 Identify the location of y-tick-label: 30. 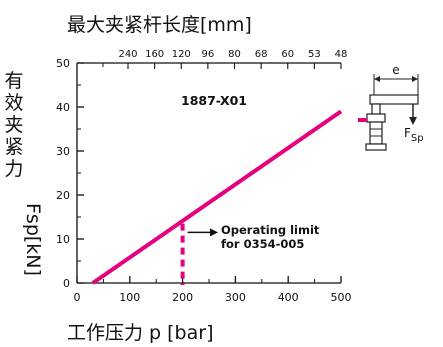
(63, 151).